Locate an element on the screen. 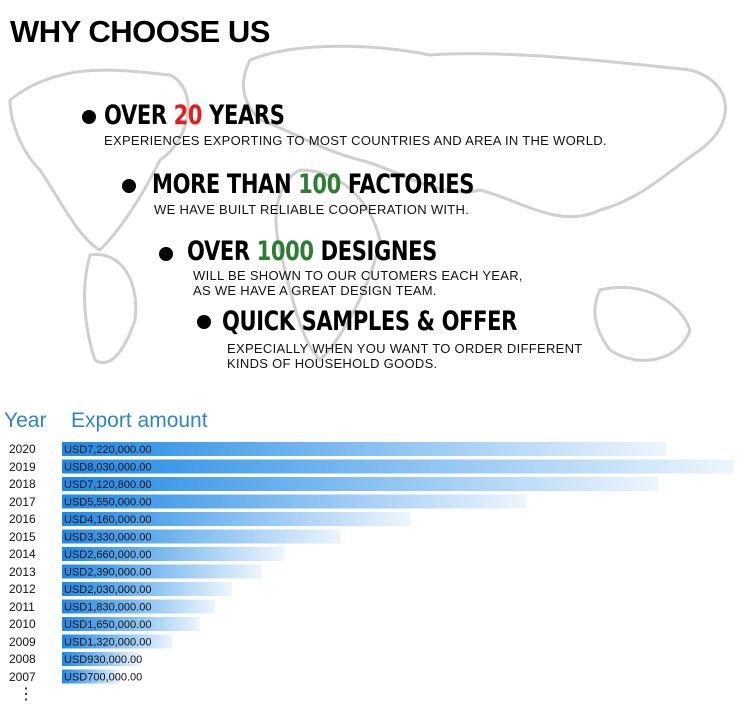 This screenshot has height=709, width=750. year-label: 2018 is located at coordinates (22, 484).